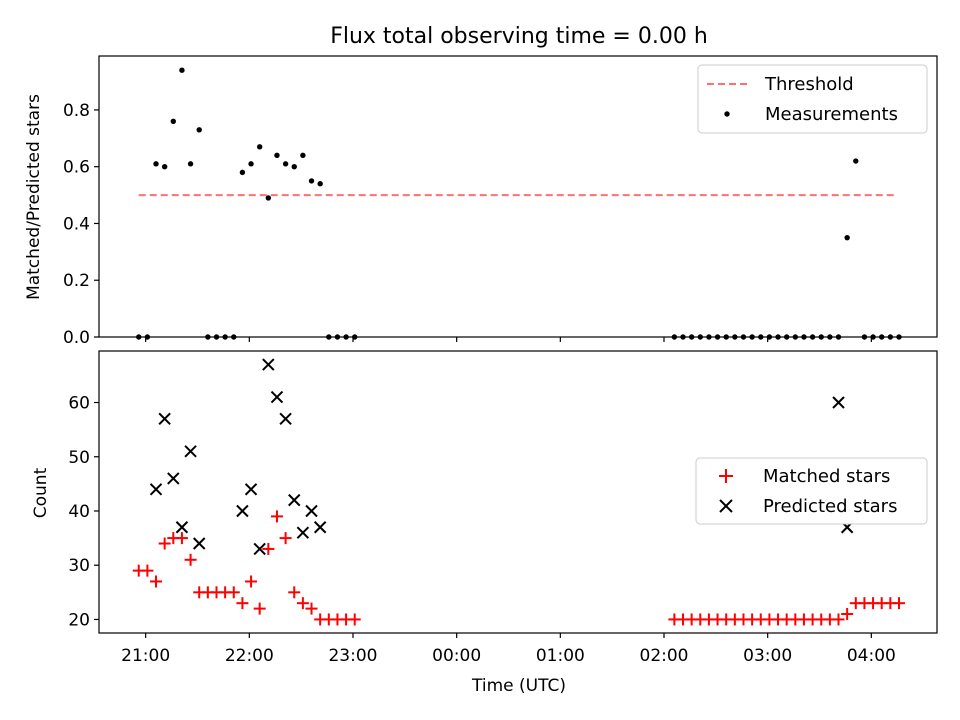  What do you see at coordinates (812, 99) in the screenshot?
I see `ratio-legend-box` at bounding box center [812, 99].